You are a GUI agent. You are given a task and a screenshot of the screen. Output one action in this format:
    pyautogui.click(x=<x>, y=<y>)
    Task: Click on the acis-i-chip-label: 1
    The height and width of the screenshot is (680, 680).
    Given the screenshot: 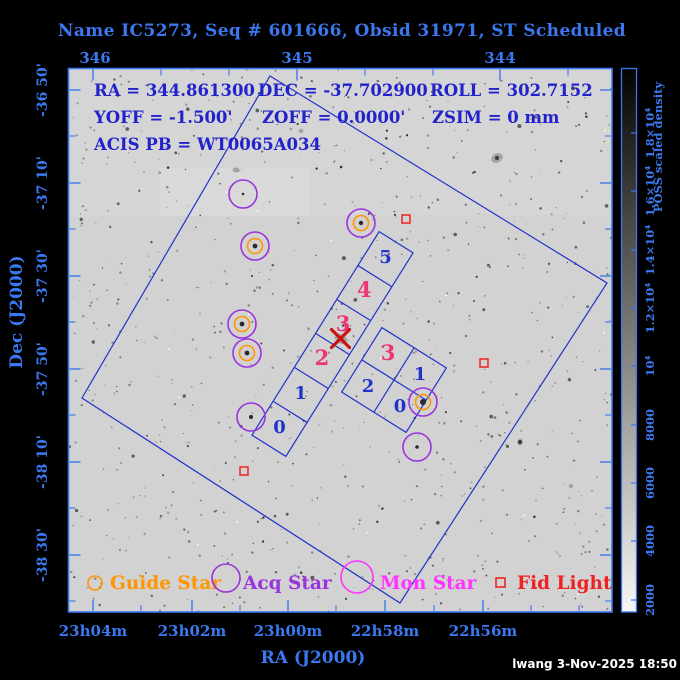 What is the action you would take?
    pyautogui.click(x=420, y=374)
    